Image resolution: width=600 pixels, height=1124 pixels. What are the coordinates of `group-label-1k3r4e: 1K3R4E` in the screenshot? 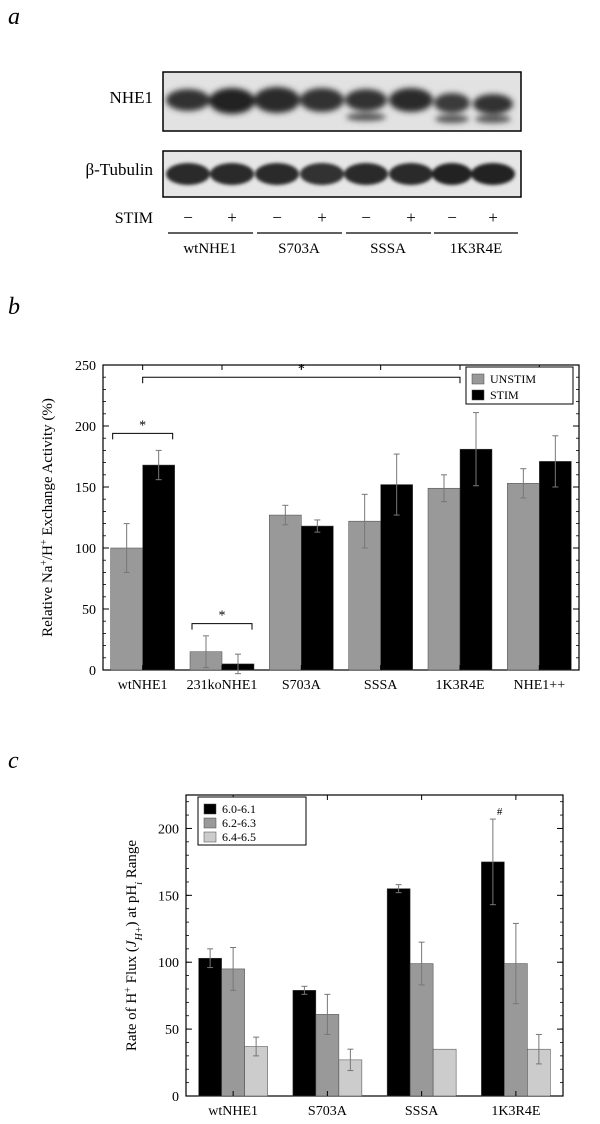 It's located at (476, 249).